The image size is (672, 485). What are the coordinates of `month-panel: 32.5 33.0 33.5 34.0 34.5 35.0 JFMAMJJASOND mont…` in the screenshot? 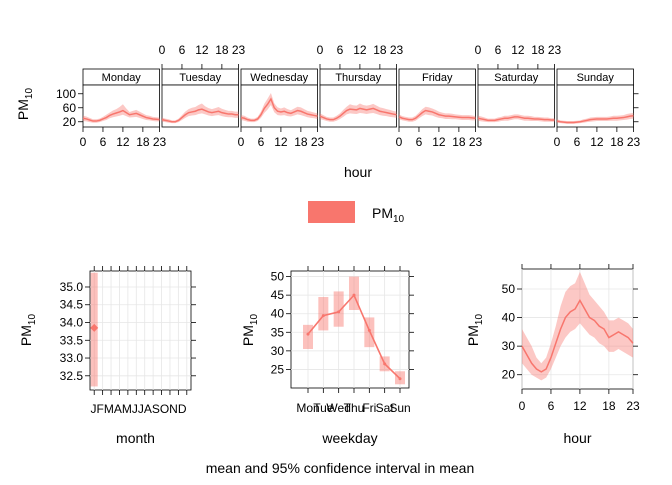 It's located at (107, 356).